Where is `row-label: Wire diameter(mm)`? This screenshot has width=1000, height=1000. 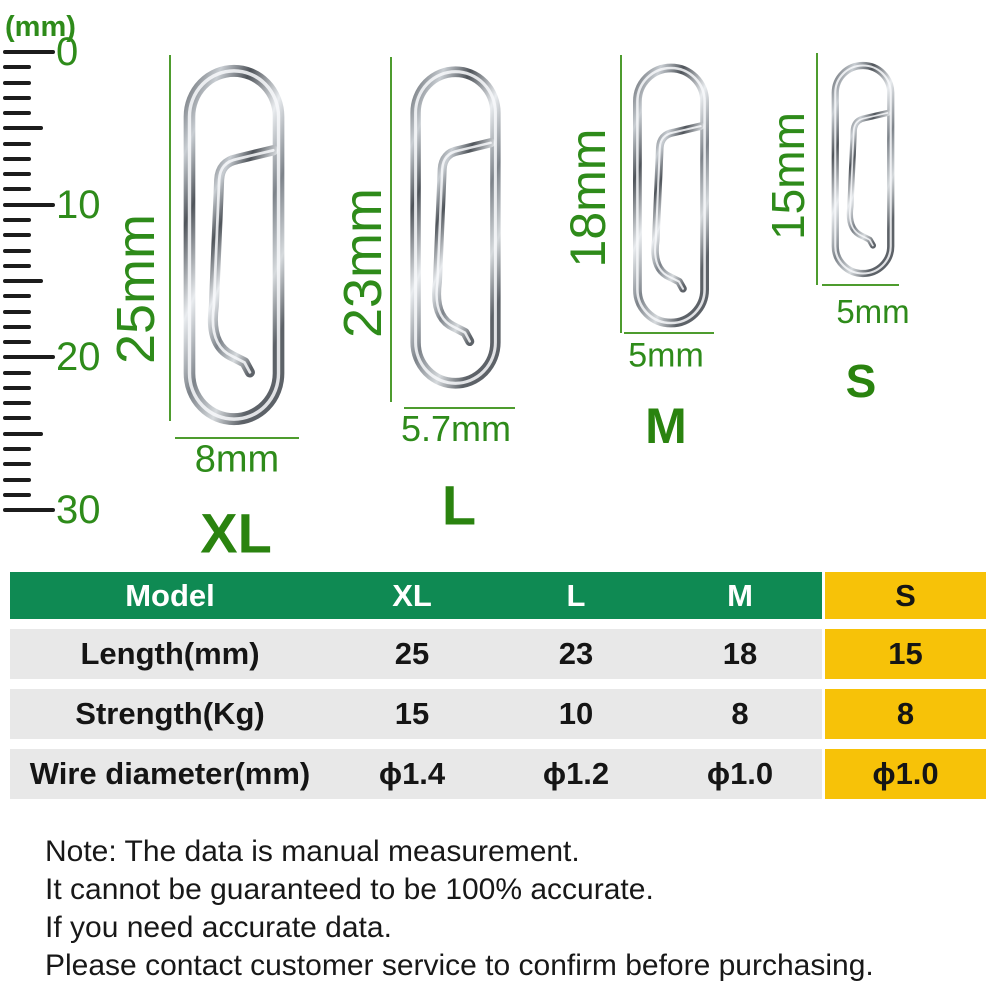 row-label: Wire diameter(mm) is located at coordinates (170, 774).